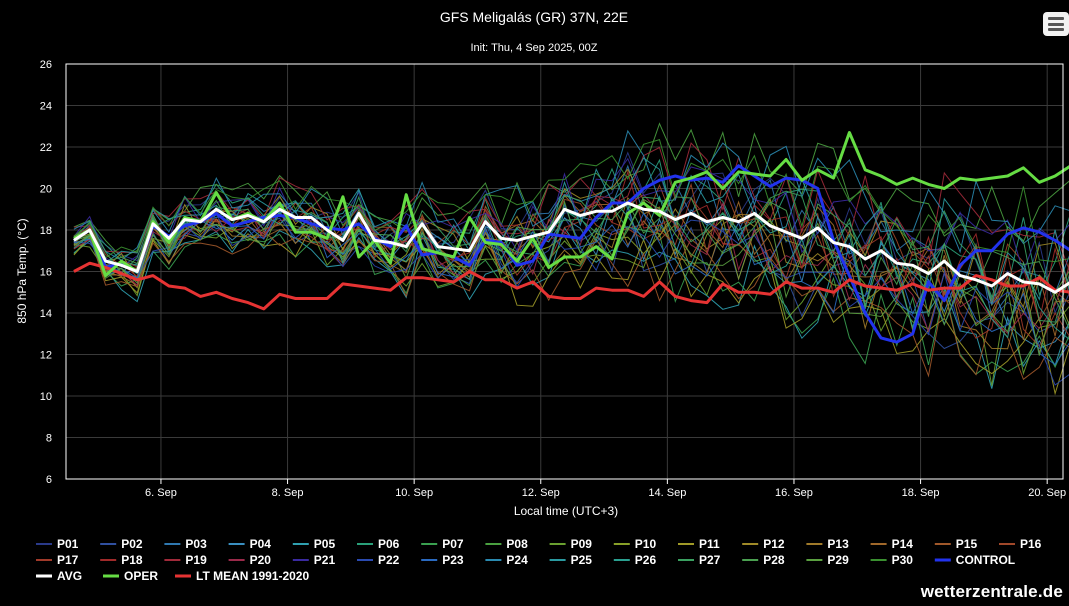 The height and width of the screenshot is (606, 1069). What do you see at coordinates (261, 560) in the screenshot?
I see `legend-item: P20` at bounding box center [261, 560].